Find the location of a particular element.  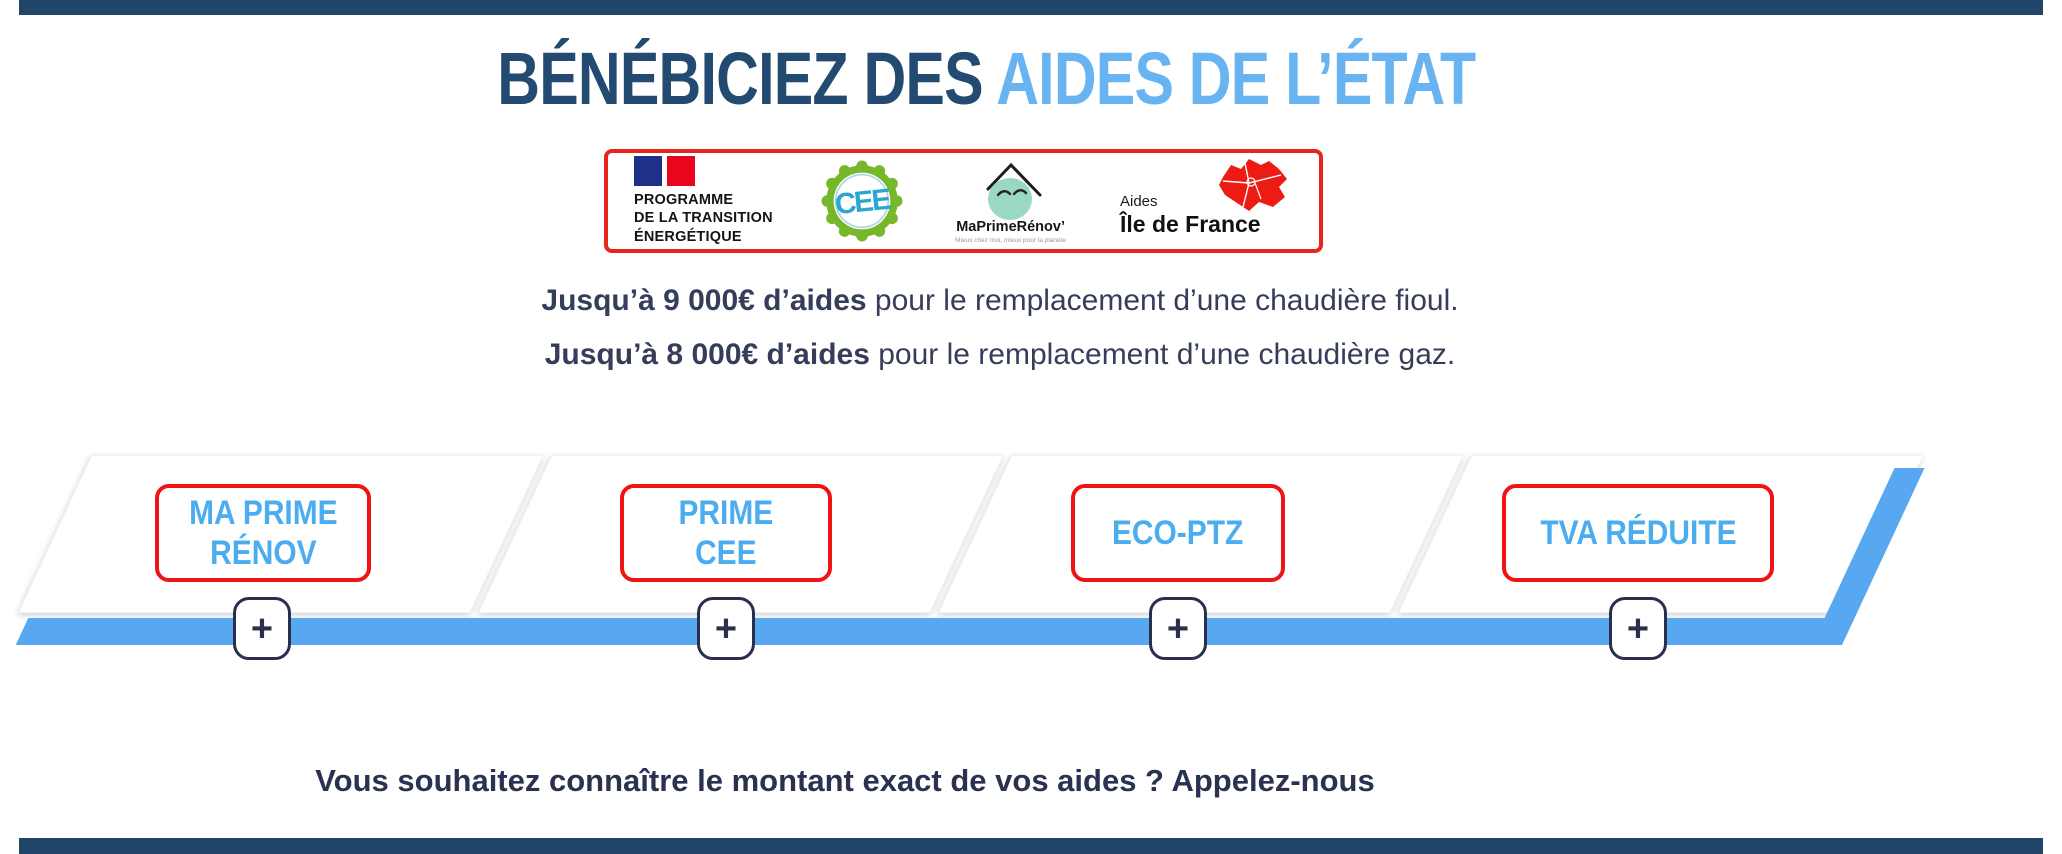

aid-label-line: RÉNOV is located at coordinates (263, 553).